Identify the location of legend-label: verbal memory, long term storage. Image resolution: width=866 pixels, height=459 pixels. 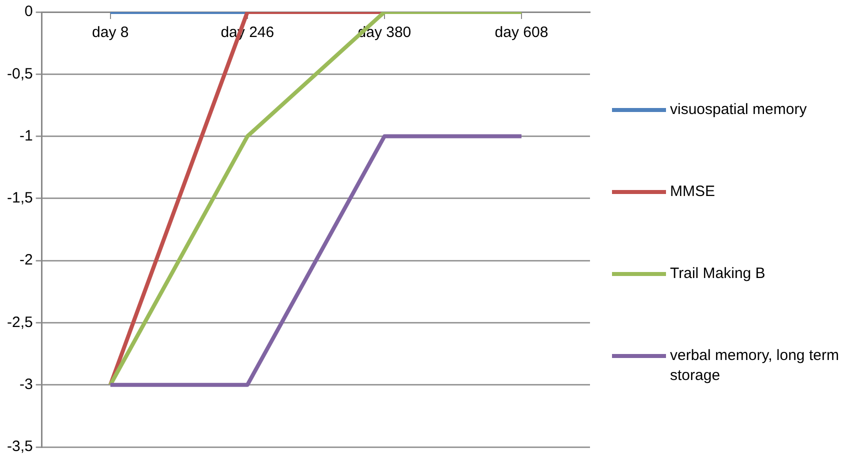
(755, 366).